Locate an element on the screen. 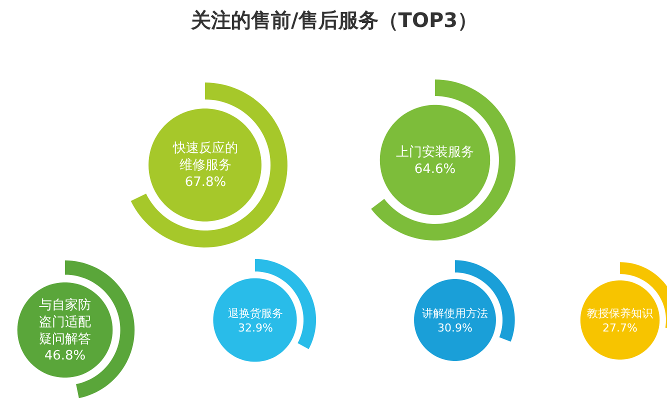 This screenshot has height=399, width=667. category-label: 与自家防盗门适配疑问解答 is located at coordinates (65, 322).